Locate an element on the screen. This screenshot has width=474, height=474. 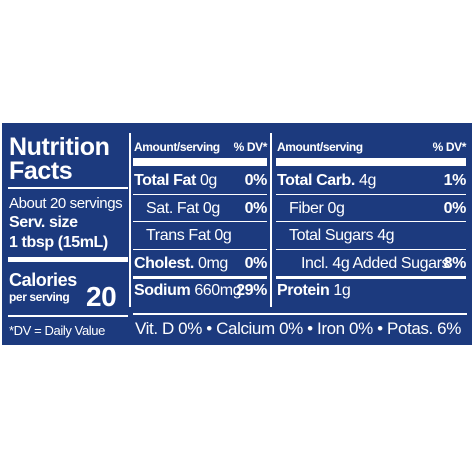
nutrient-name: Trans Fat is located at coordinates (178, 235).